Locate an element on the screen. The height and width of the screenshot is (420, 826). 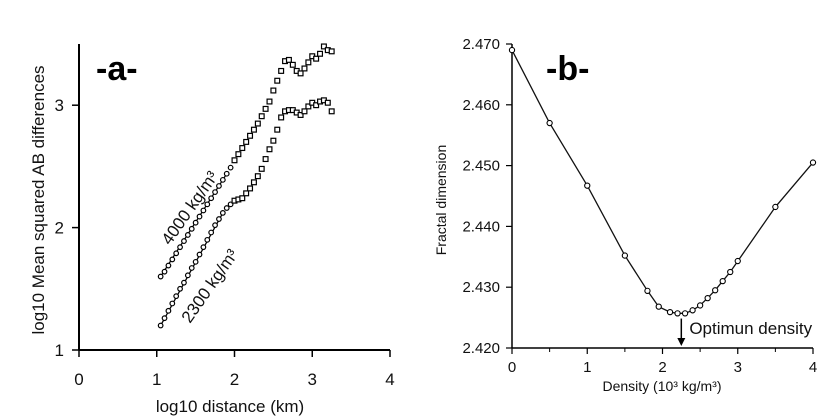
panel-a-label: -a- is located at coordinates (117, 69).